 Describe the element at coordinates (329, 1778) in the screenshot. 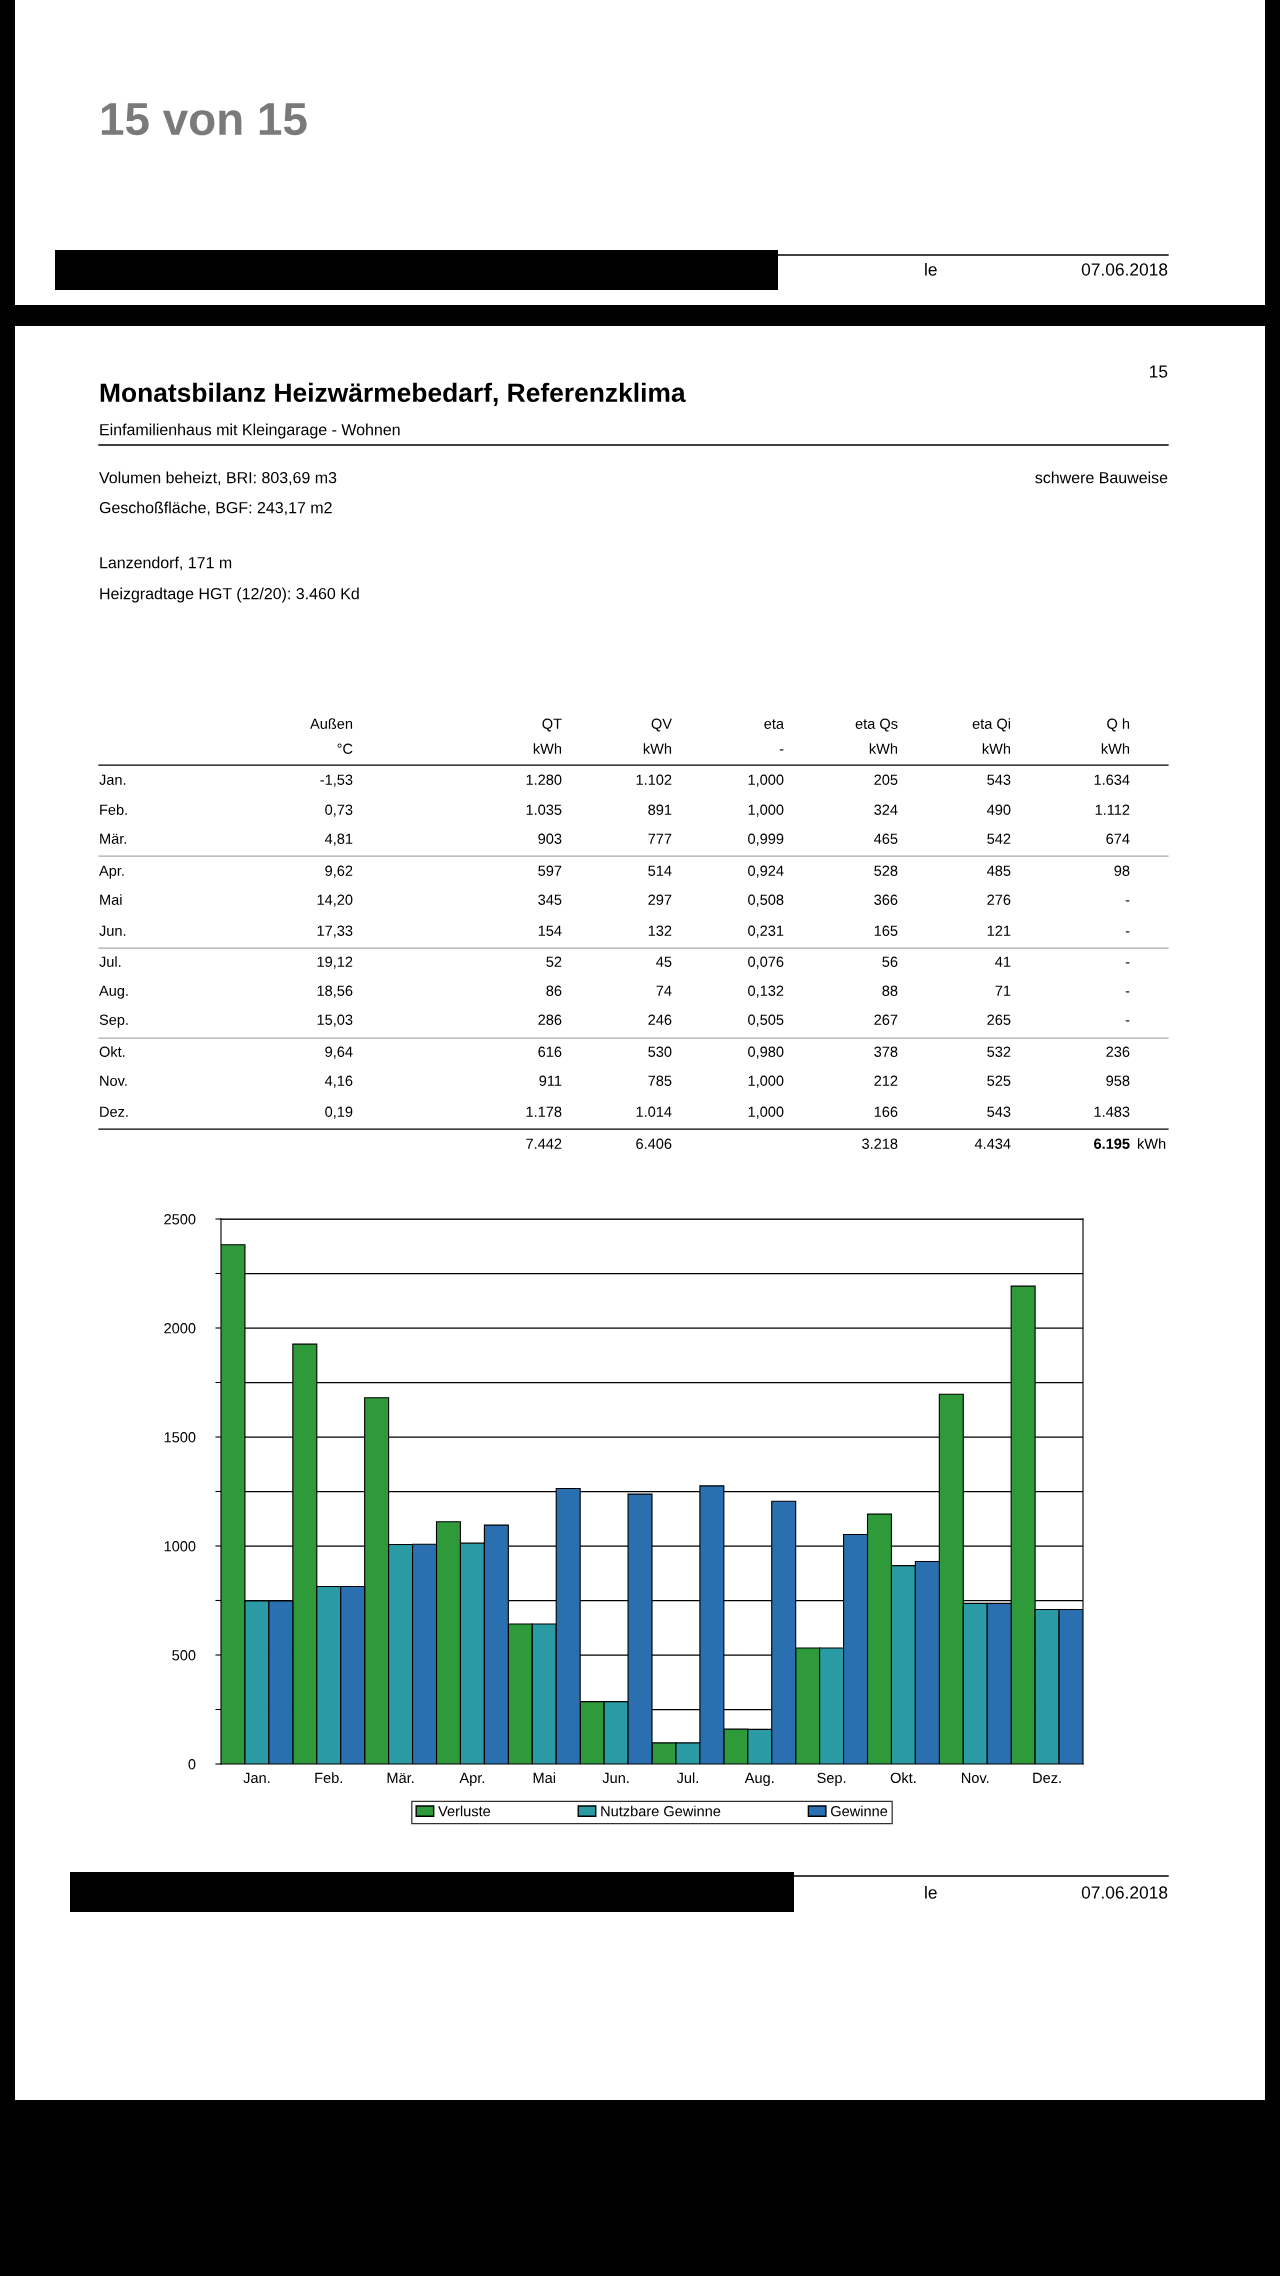

I see `x-tick-label: Feb.` at that location.